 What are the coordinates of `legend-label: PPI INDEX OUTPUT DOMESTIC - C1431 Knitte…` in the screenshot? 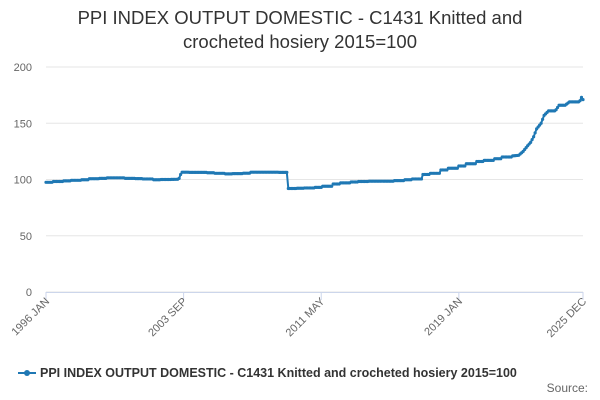 It's located at (278, 373).